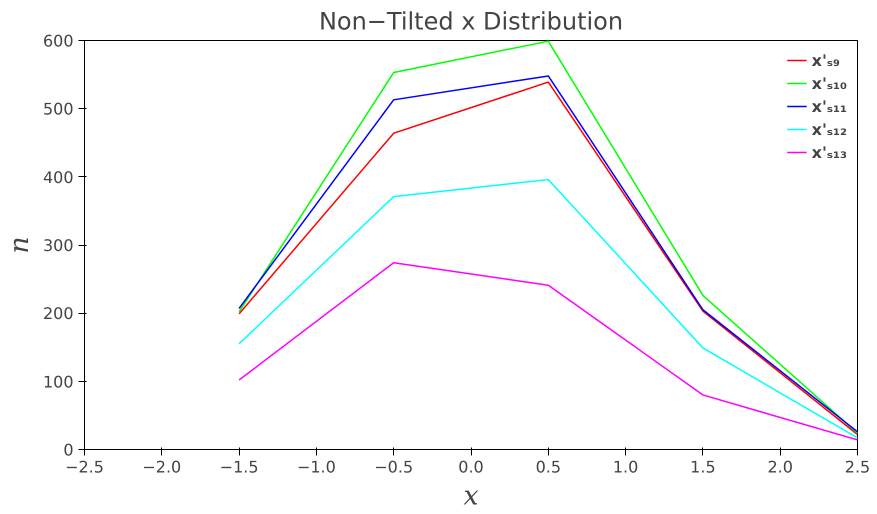  Describe the element at coordinates (829, 152) in the screenshot. I see `legend-label: x'ₛ₁₃` at that location.